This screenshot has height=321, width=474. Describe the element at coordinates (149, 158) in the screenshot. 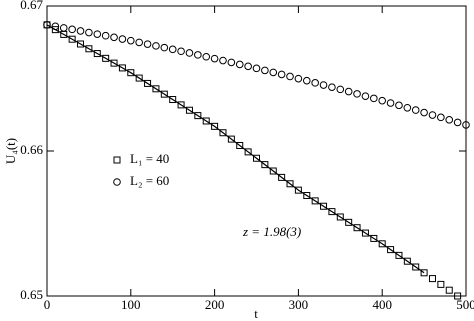

I see `legend-label: L₁ = 40` at that location.